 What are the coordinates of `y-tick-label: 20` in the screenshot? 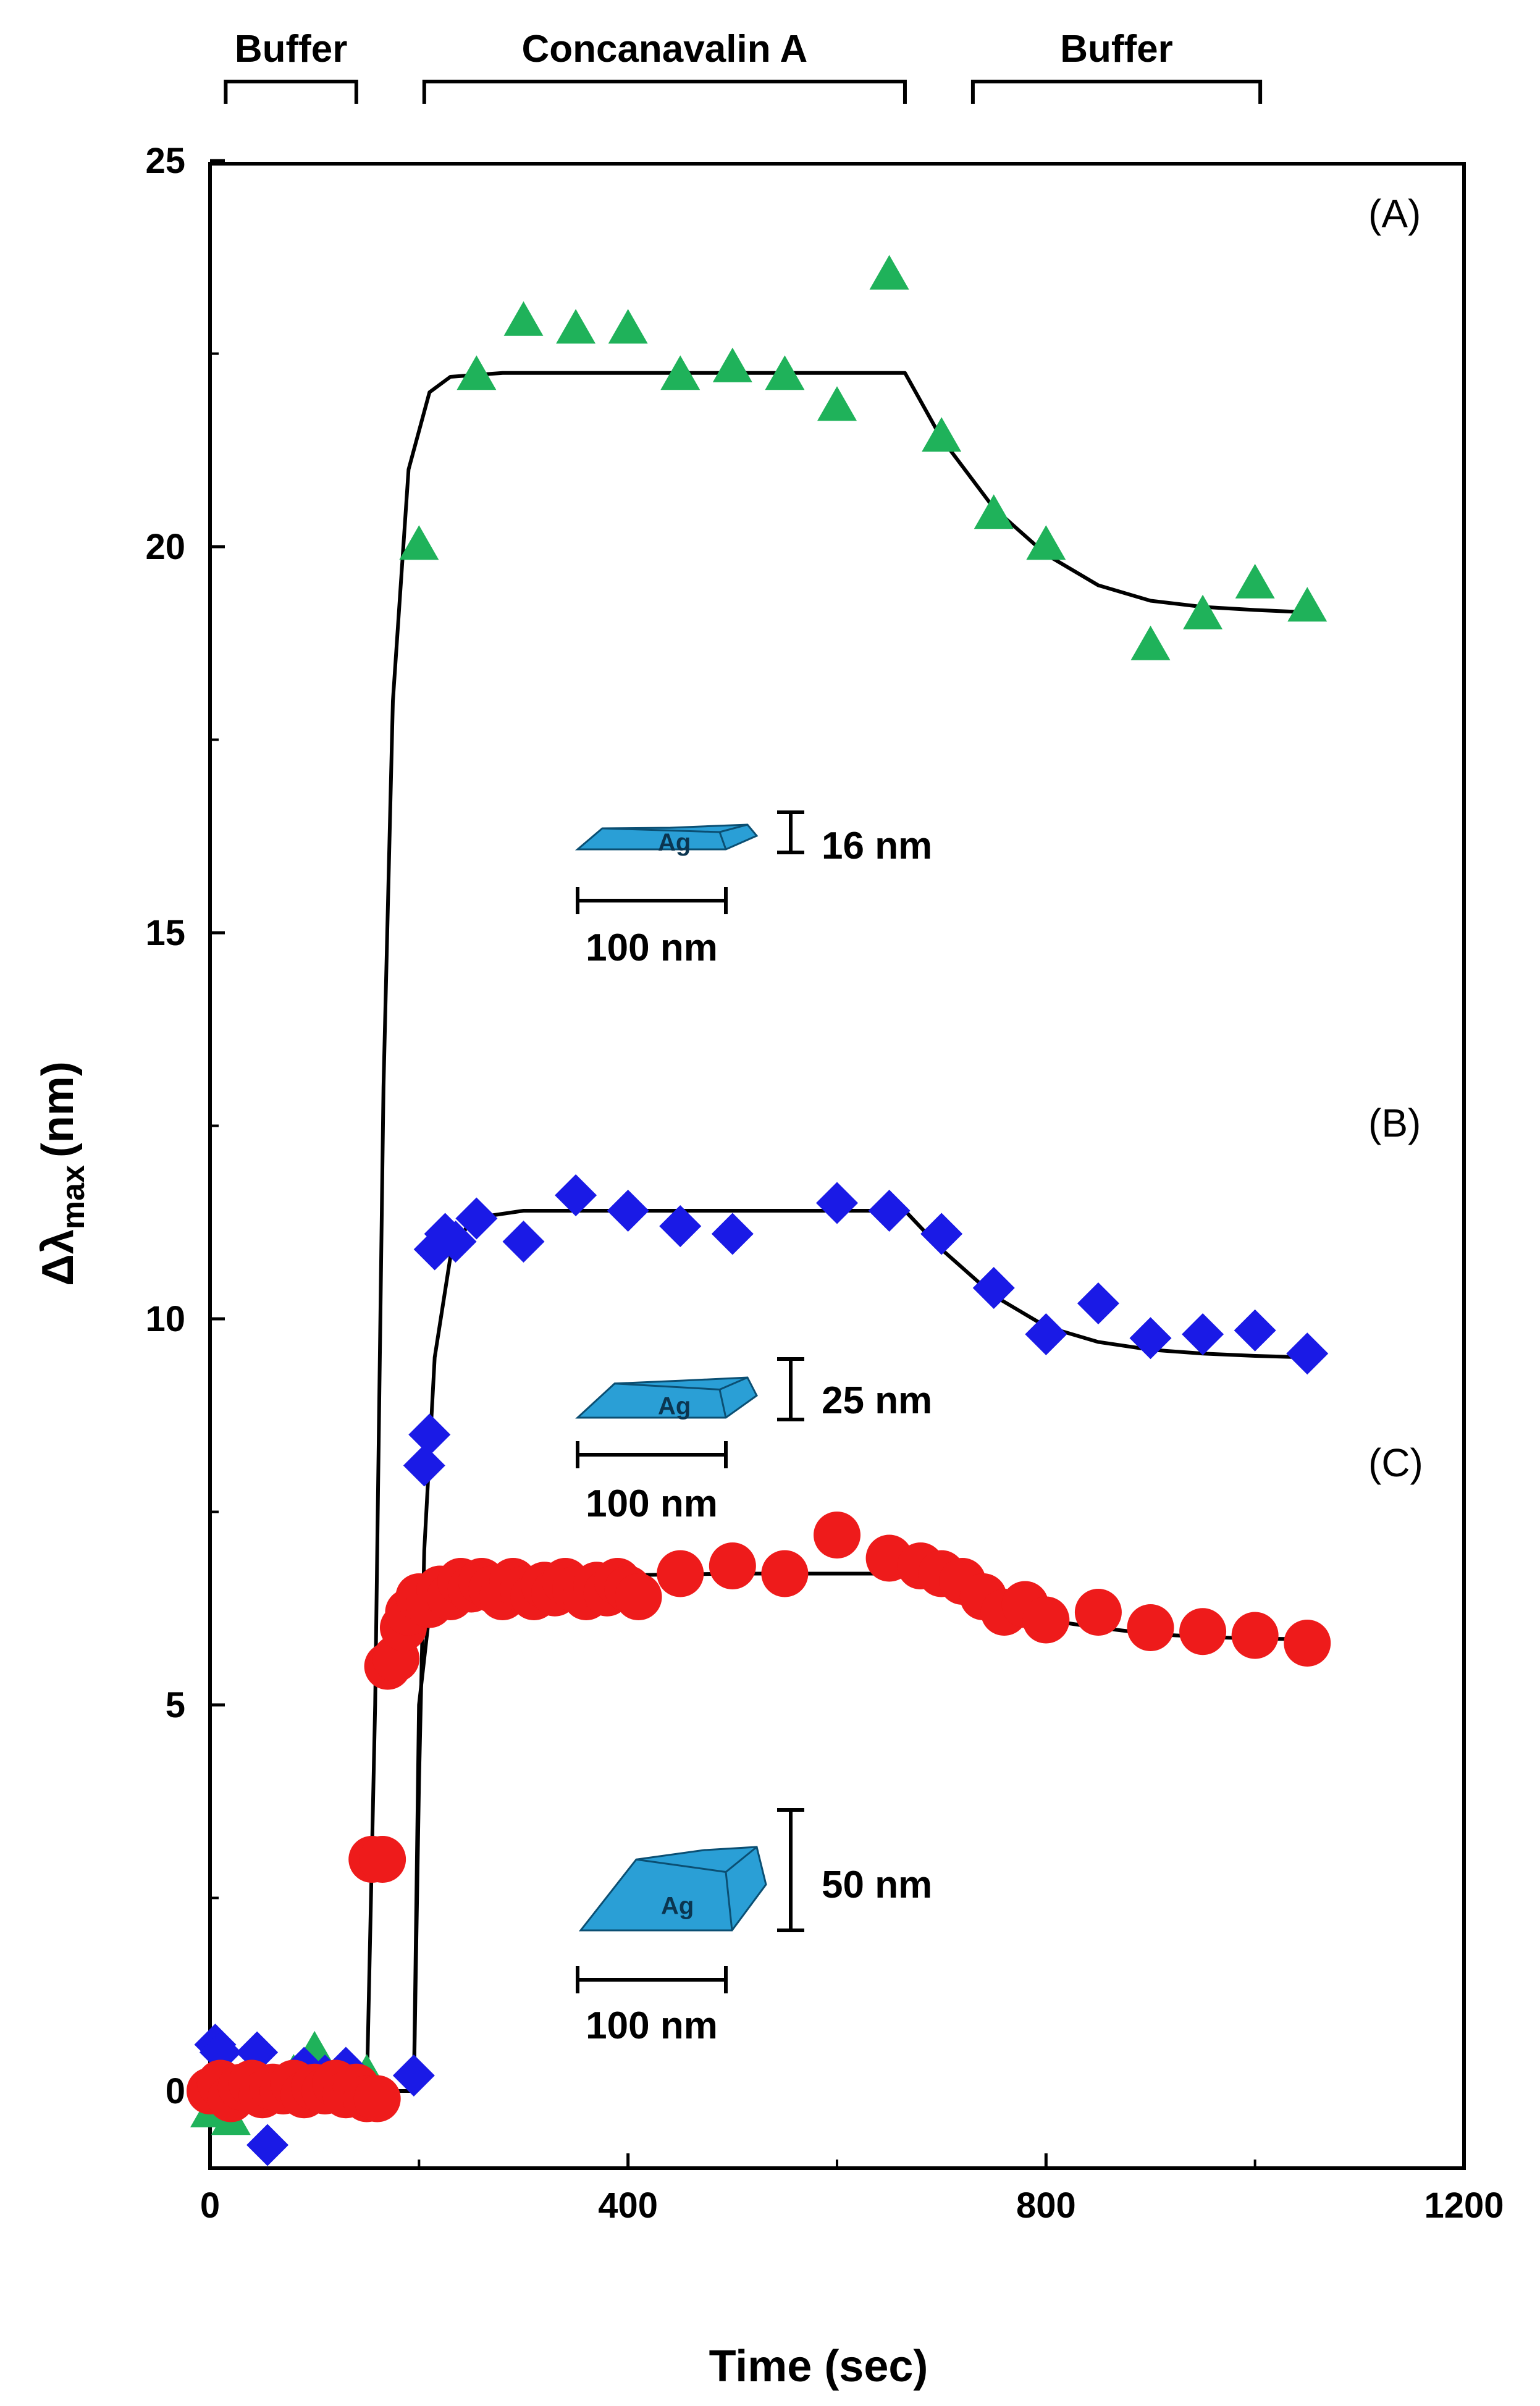 It's located at (165, 547).